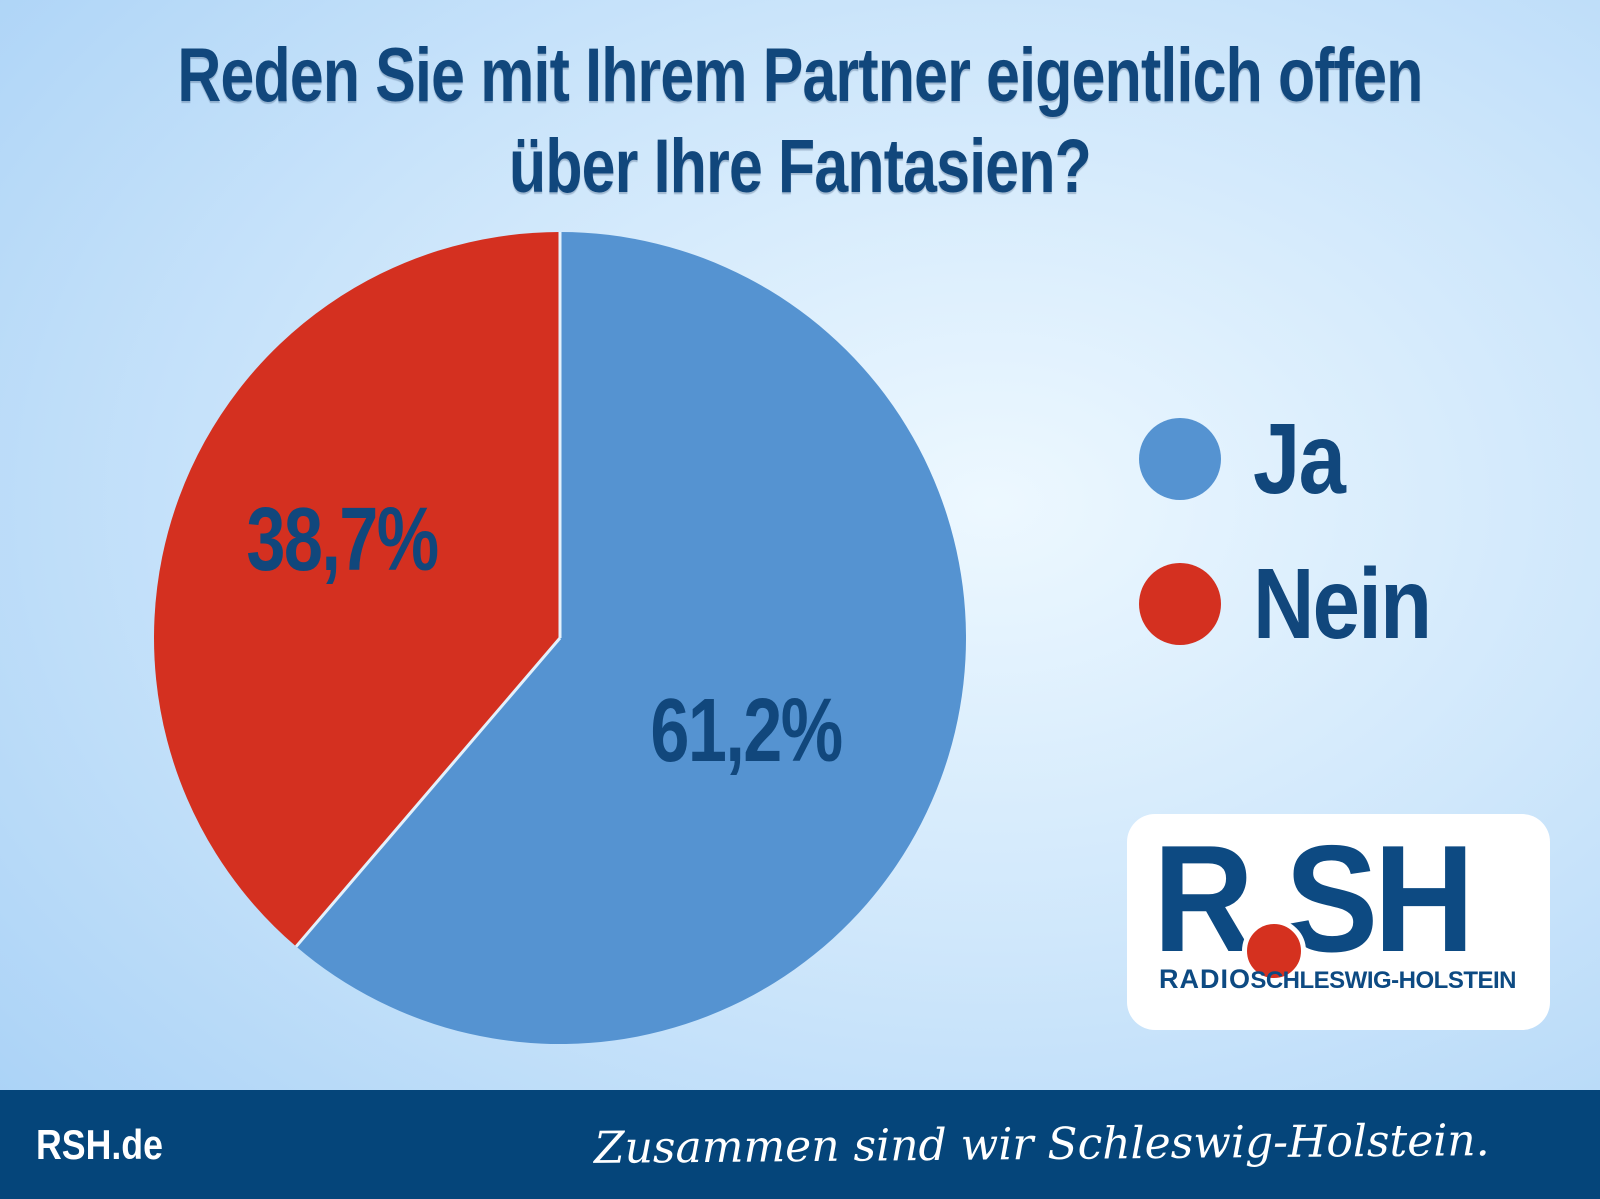 Image resolution: width=1600 pixels, height=1199 pixels. I want to click on logo-region-text: SCHLESWIG-HOLSTEIN, so click(1383, 980).